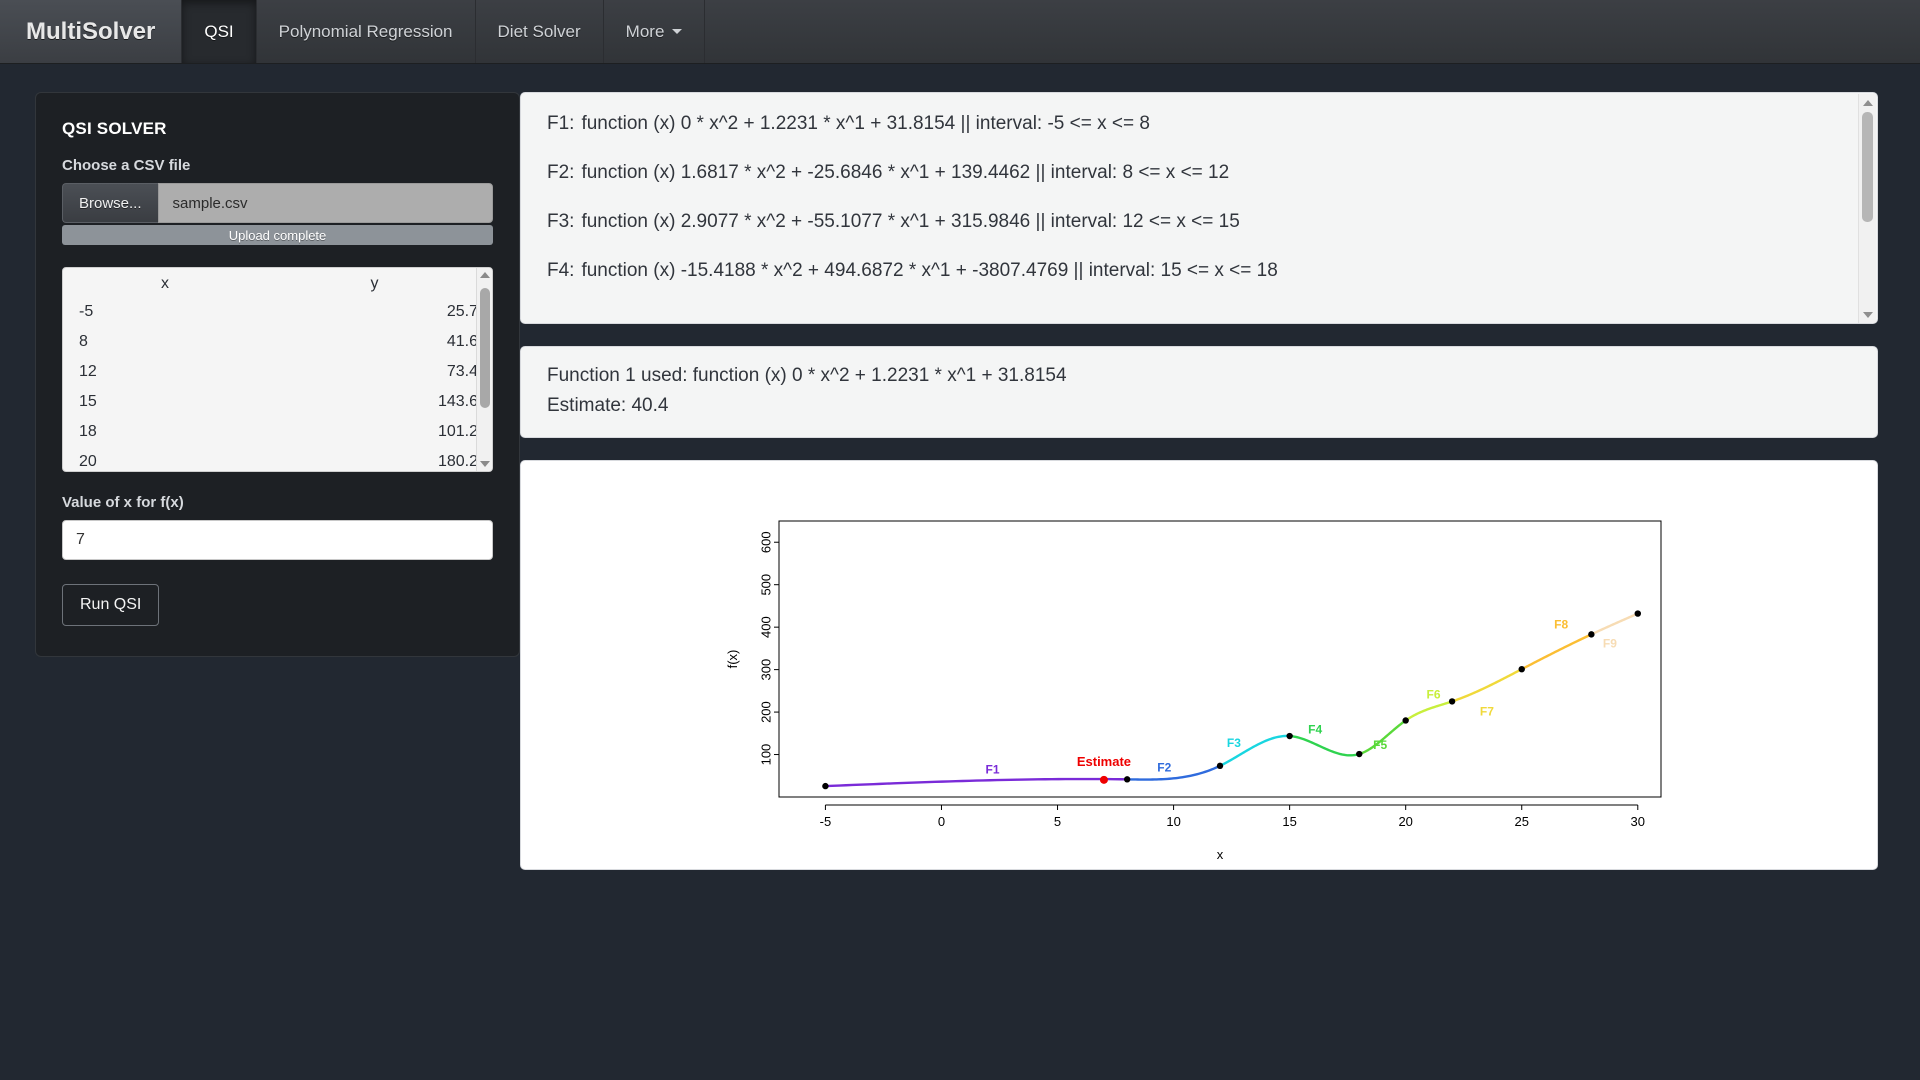 This screenshot has height=1080, width=1920. What do you see at coordinates (462, 341) in the screenshot?
I see `cell-y: 41.6` at bounding box center [462, 341].